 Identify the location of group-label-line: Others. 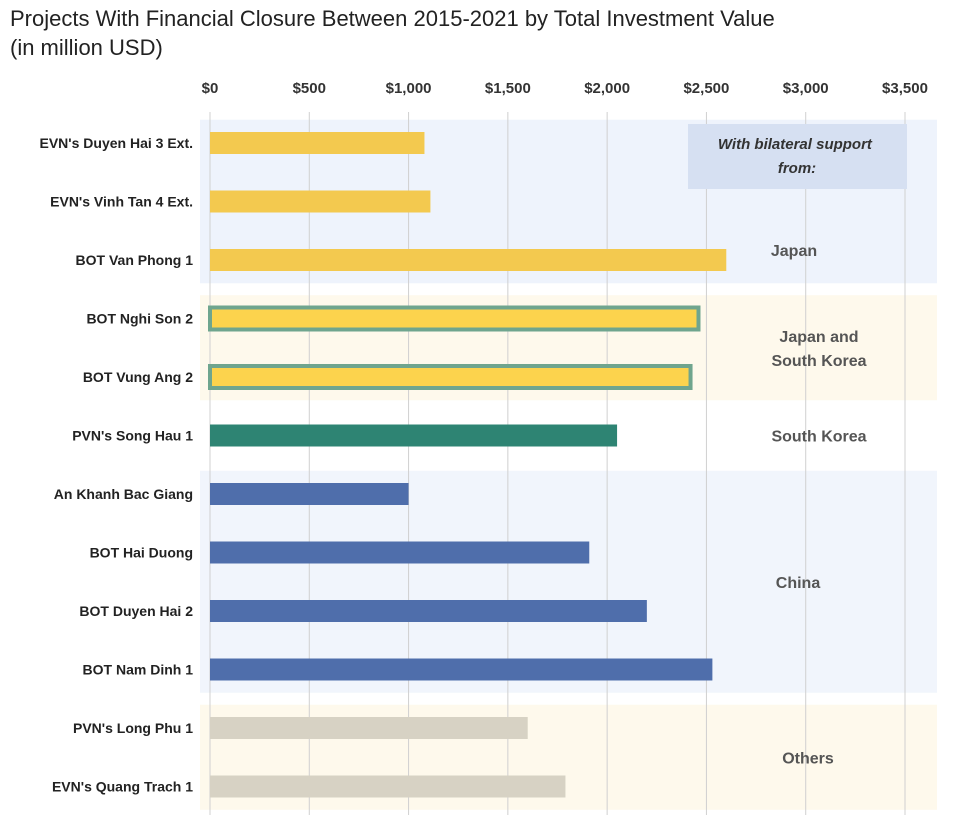
(808, 758).